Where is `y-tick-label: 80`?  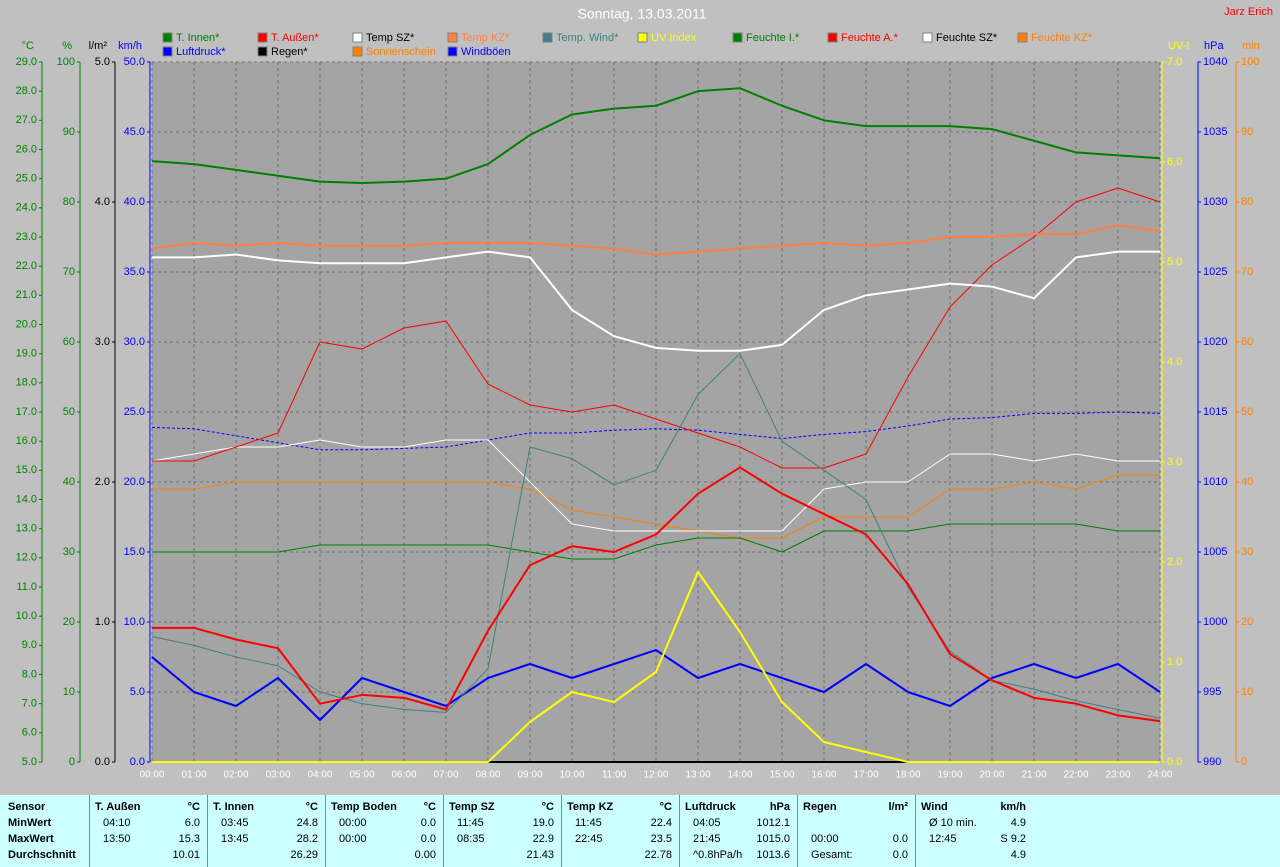 y-tick-label: 80 is located at coordinates (69, 202).